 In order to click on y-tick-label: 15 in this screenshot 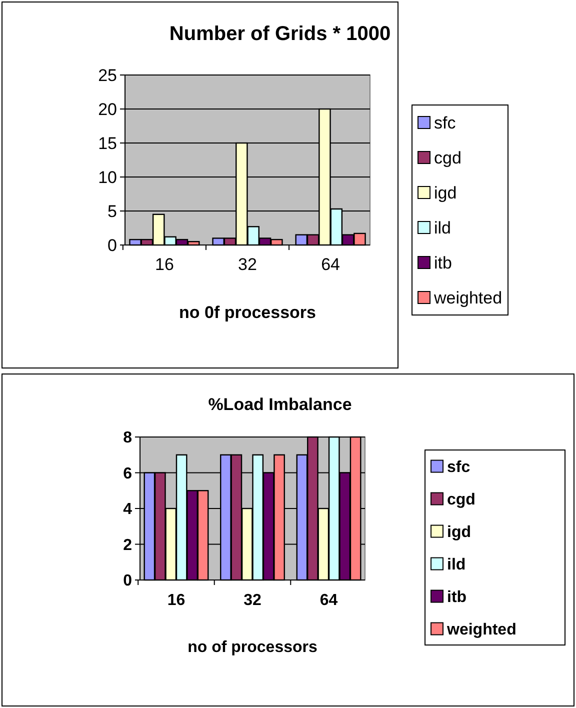, I will do `click(107, 143)`.